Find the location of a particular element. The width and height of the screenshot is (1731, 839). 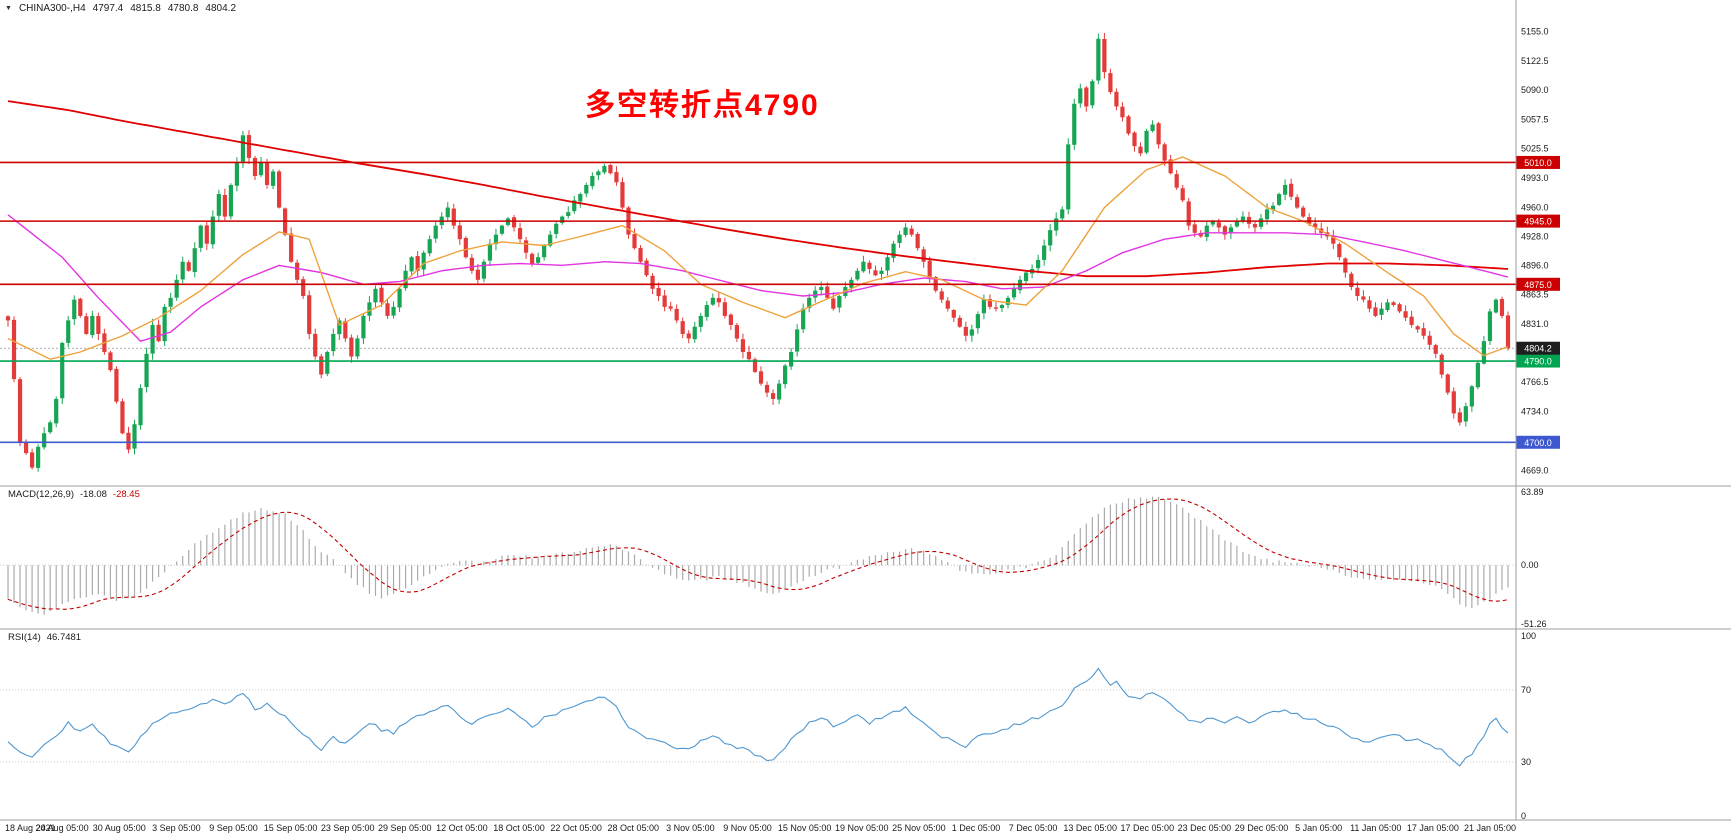

svg-text: 5010.0 is located at coordinates (1538, 163).